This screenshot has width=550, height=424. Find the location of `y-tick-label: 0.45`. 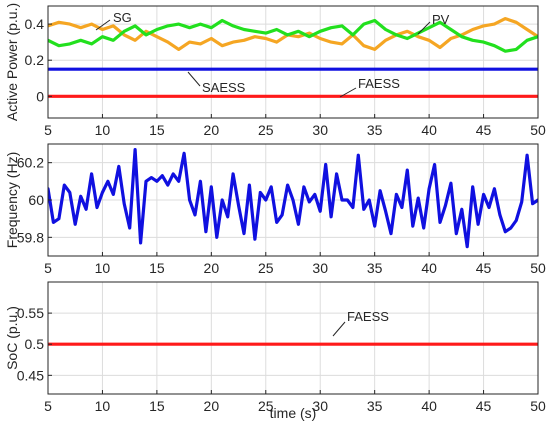

y-tick-label: 0.45 is located at coordinates (30, 375).